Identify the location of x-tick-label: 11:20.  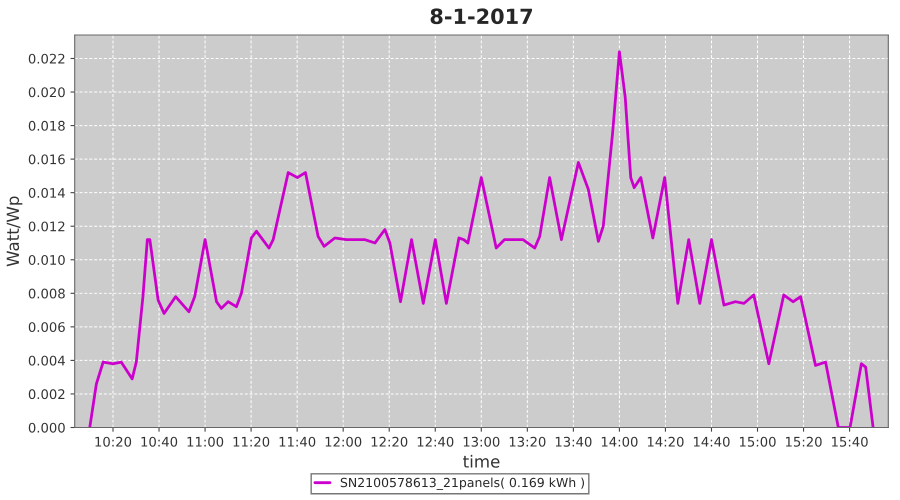
(252, 441).